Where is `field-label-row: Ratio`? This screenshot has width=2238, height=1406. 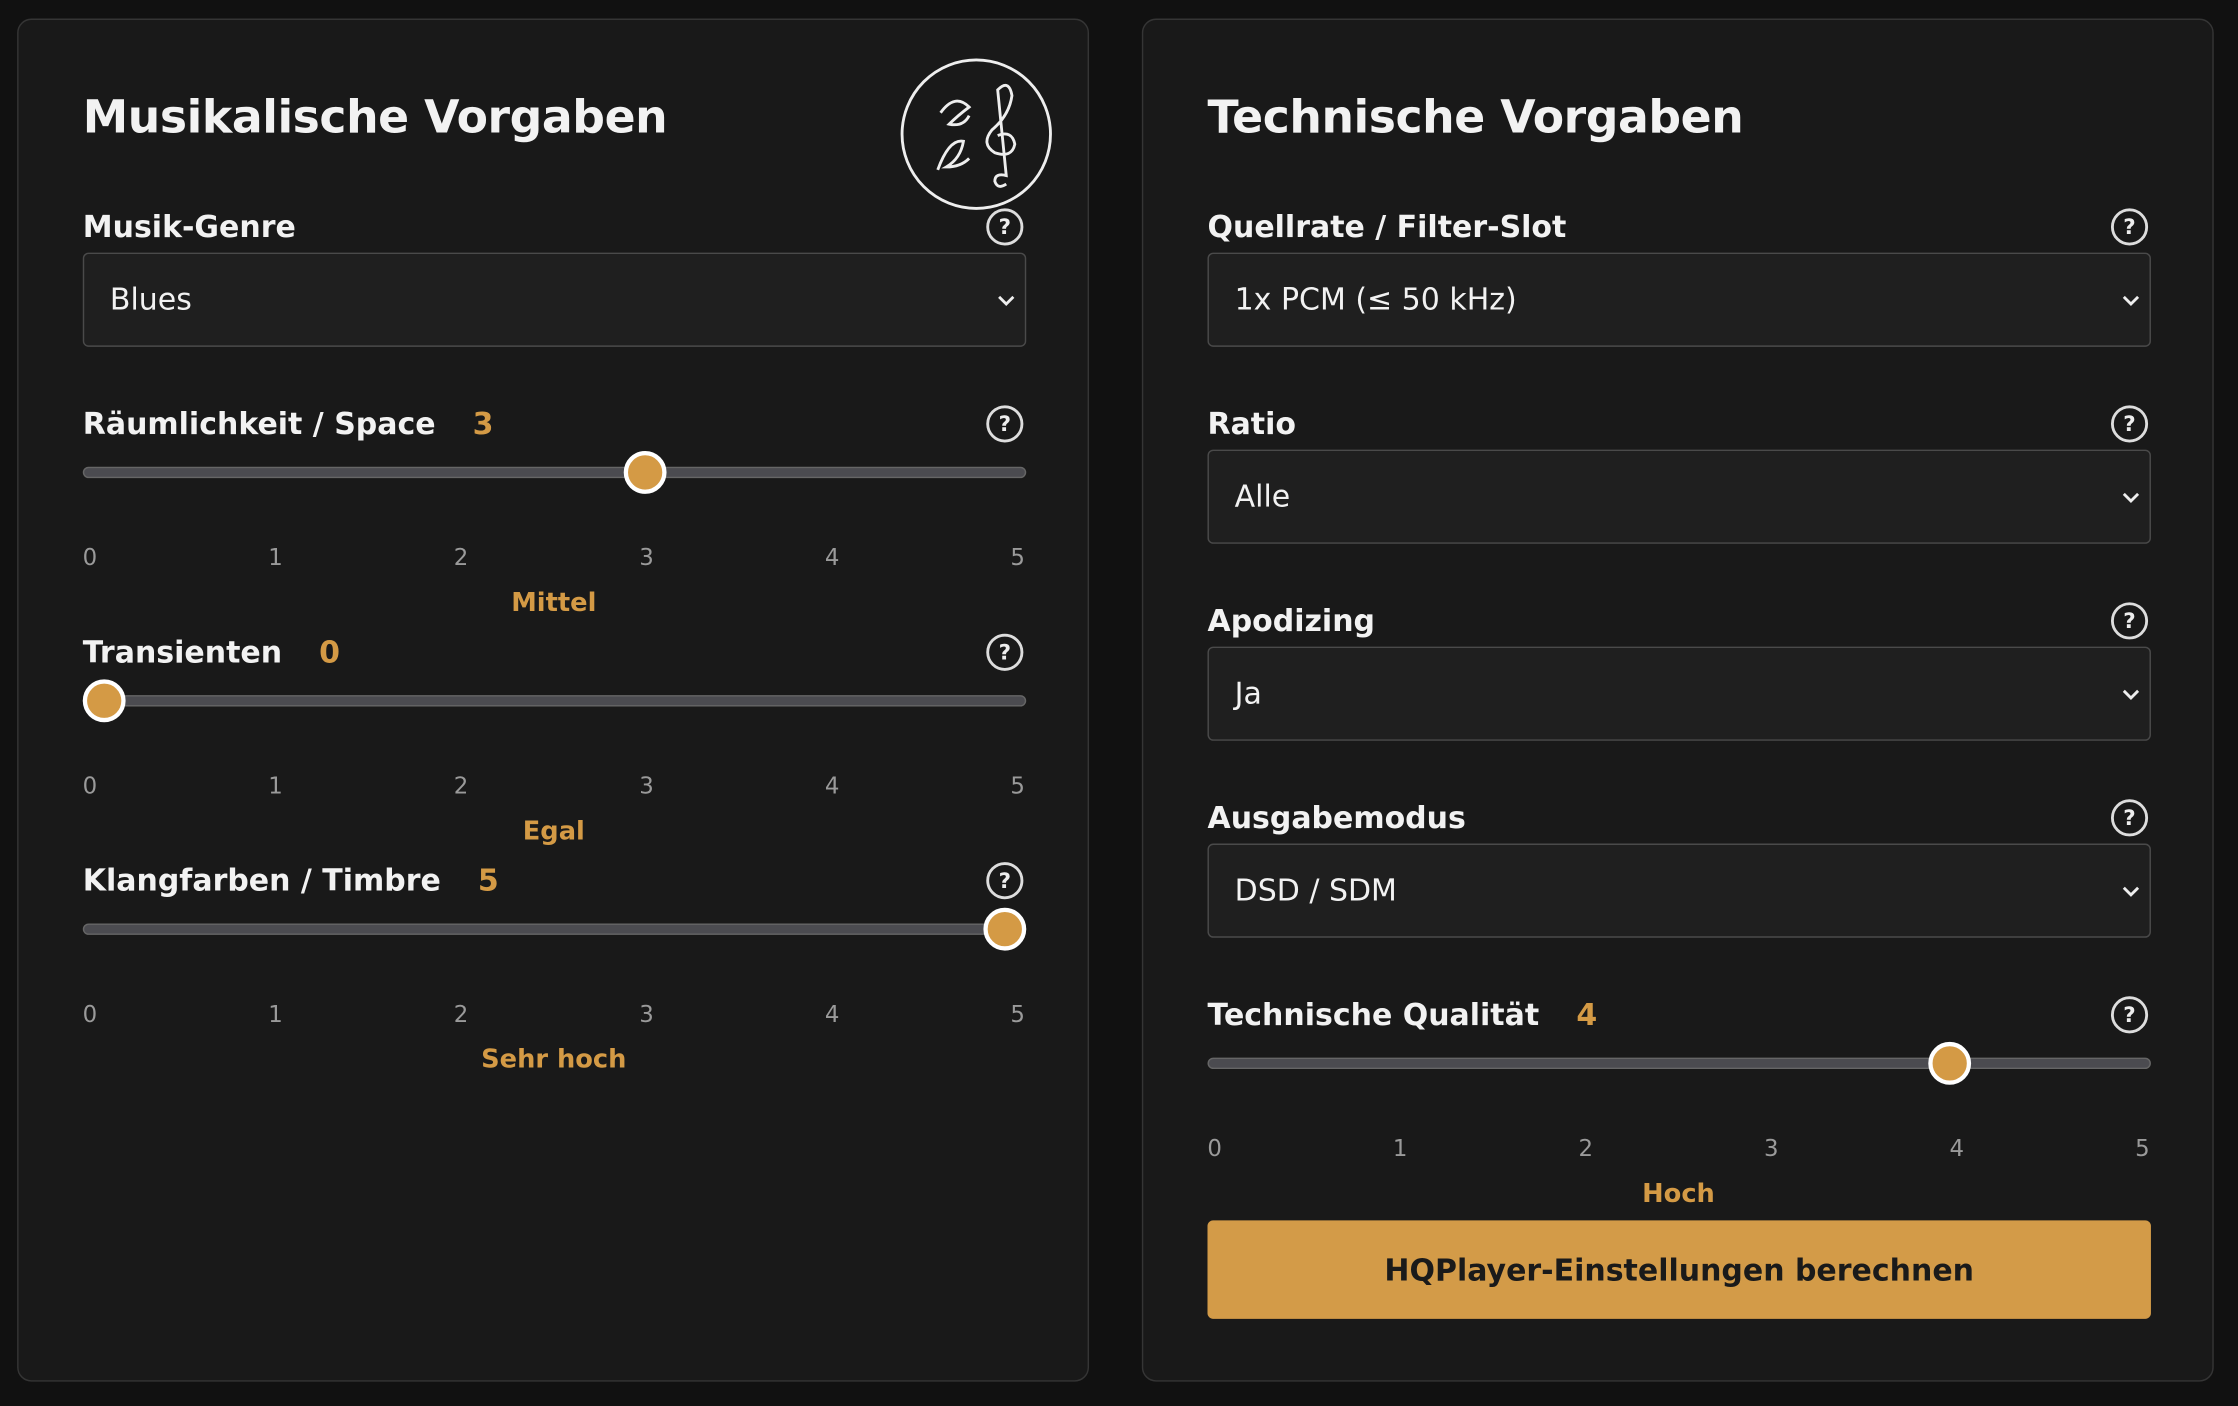
field-label-row: Ratio is located at coordinates (1251, 423).